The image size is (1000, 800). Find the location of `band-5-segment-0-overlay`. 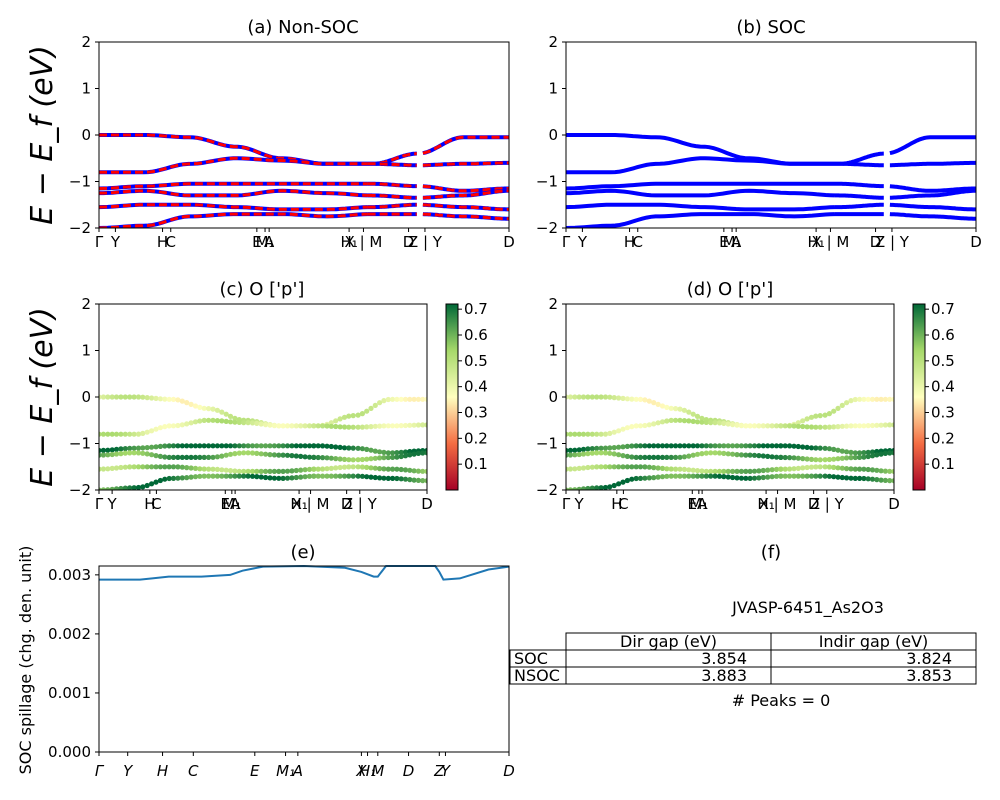

band-5-segment-0-overlay is located at coordinates (233, 220).